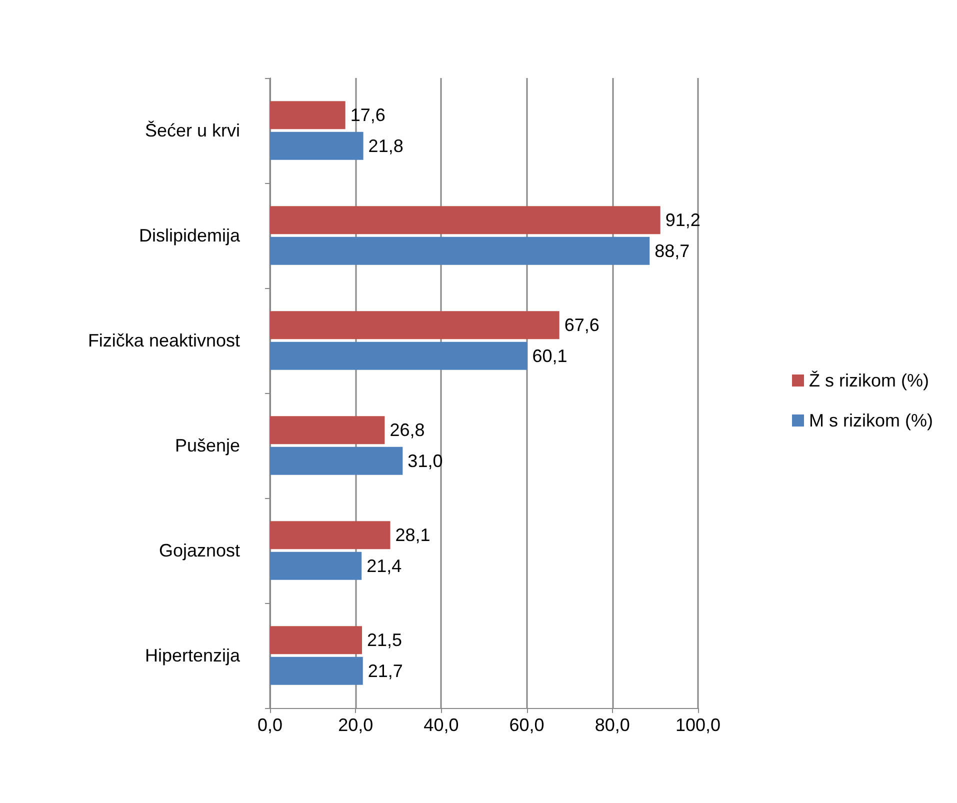  Describe the element at coordinates (384, 640) in the screenshot. I see `data-label: 21,5` at that location.